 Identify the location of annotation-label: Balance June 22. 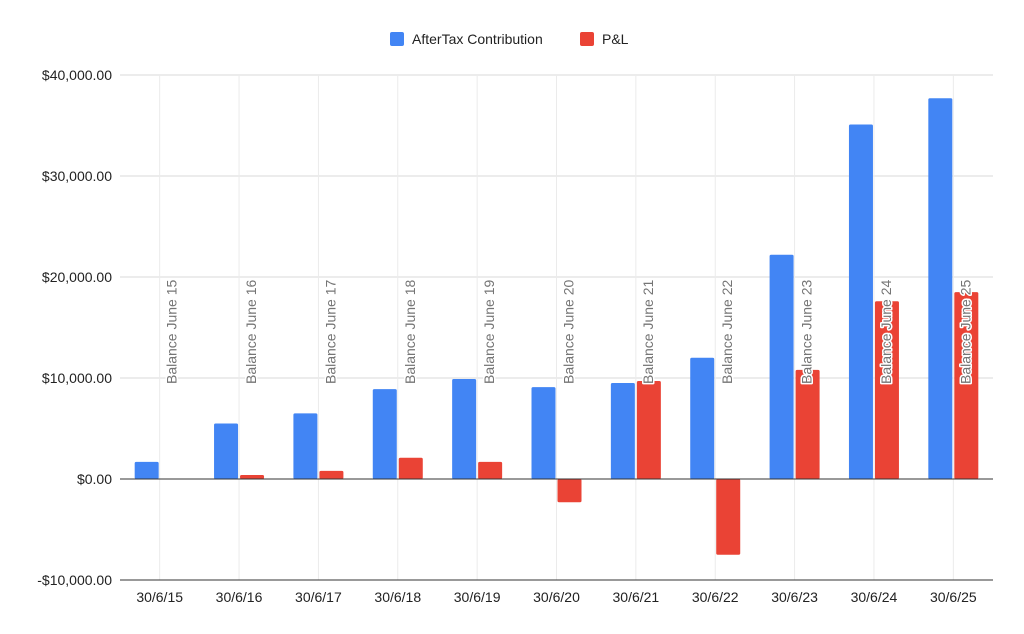
(727, 331).